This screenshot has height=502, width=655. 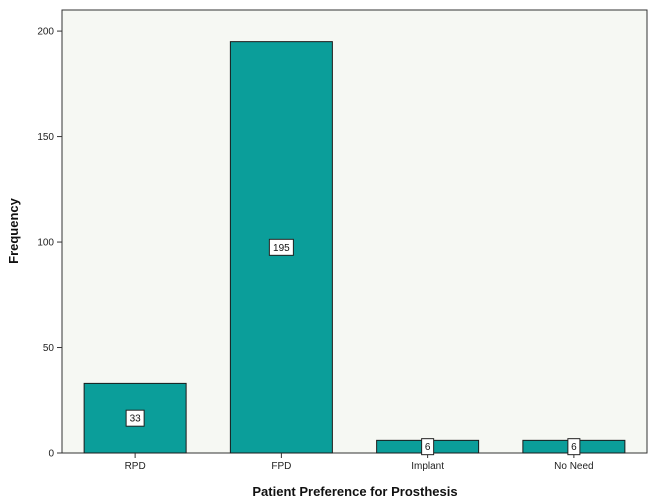 I want to click on y-tick-label: 100, so click(x=45, y=243).